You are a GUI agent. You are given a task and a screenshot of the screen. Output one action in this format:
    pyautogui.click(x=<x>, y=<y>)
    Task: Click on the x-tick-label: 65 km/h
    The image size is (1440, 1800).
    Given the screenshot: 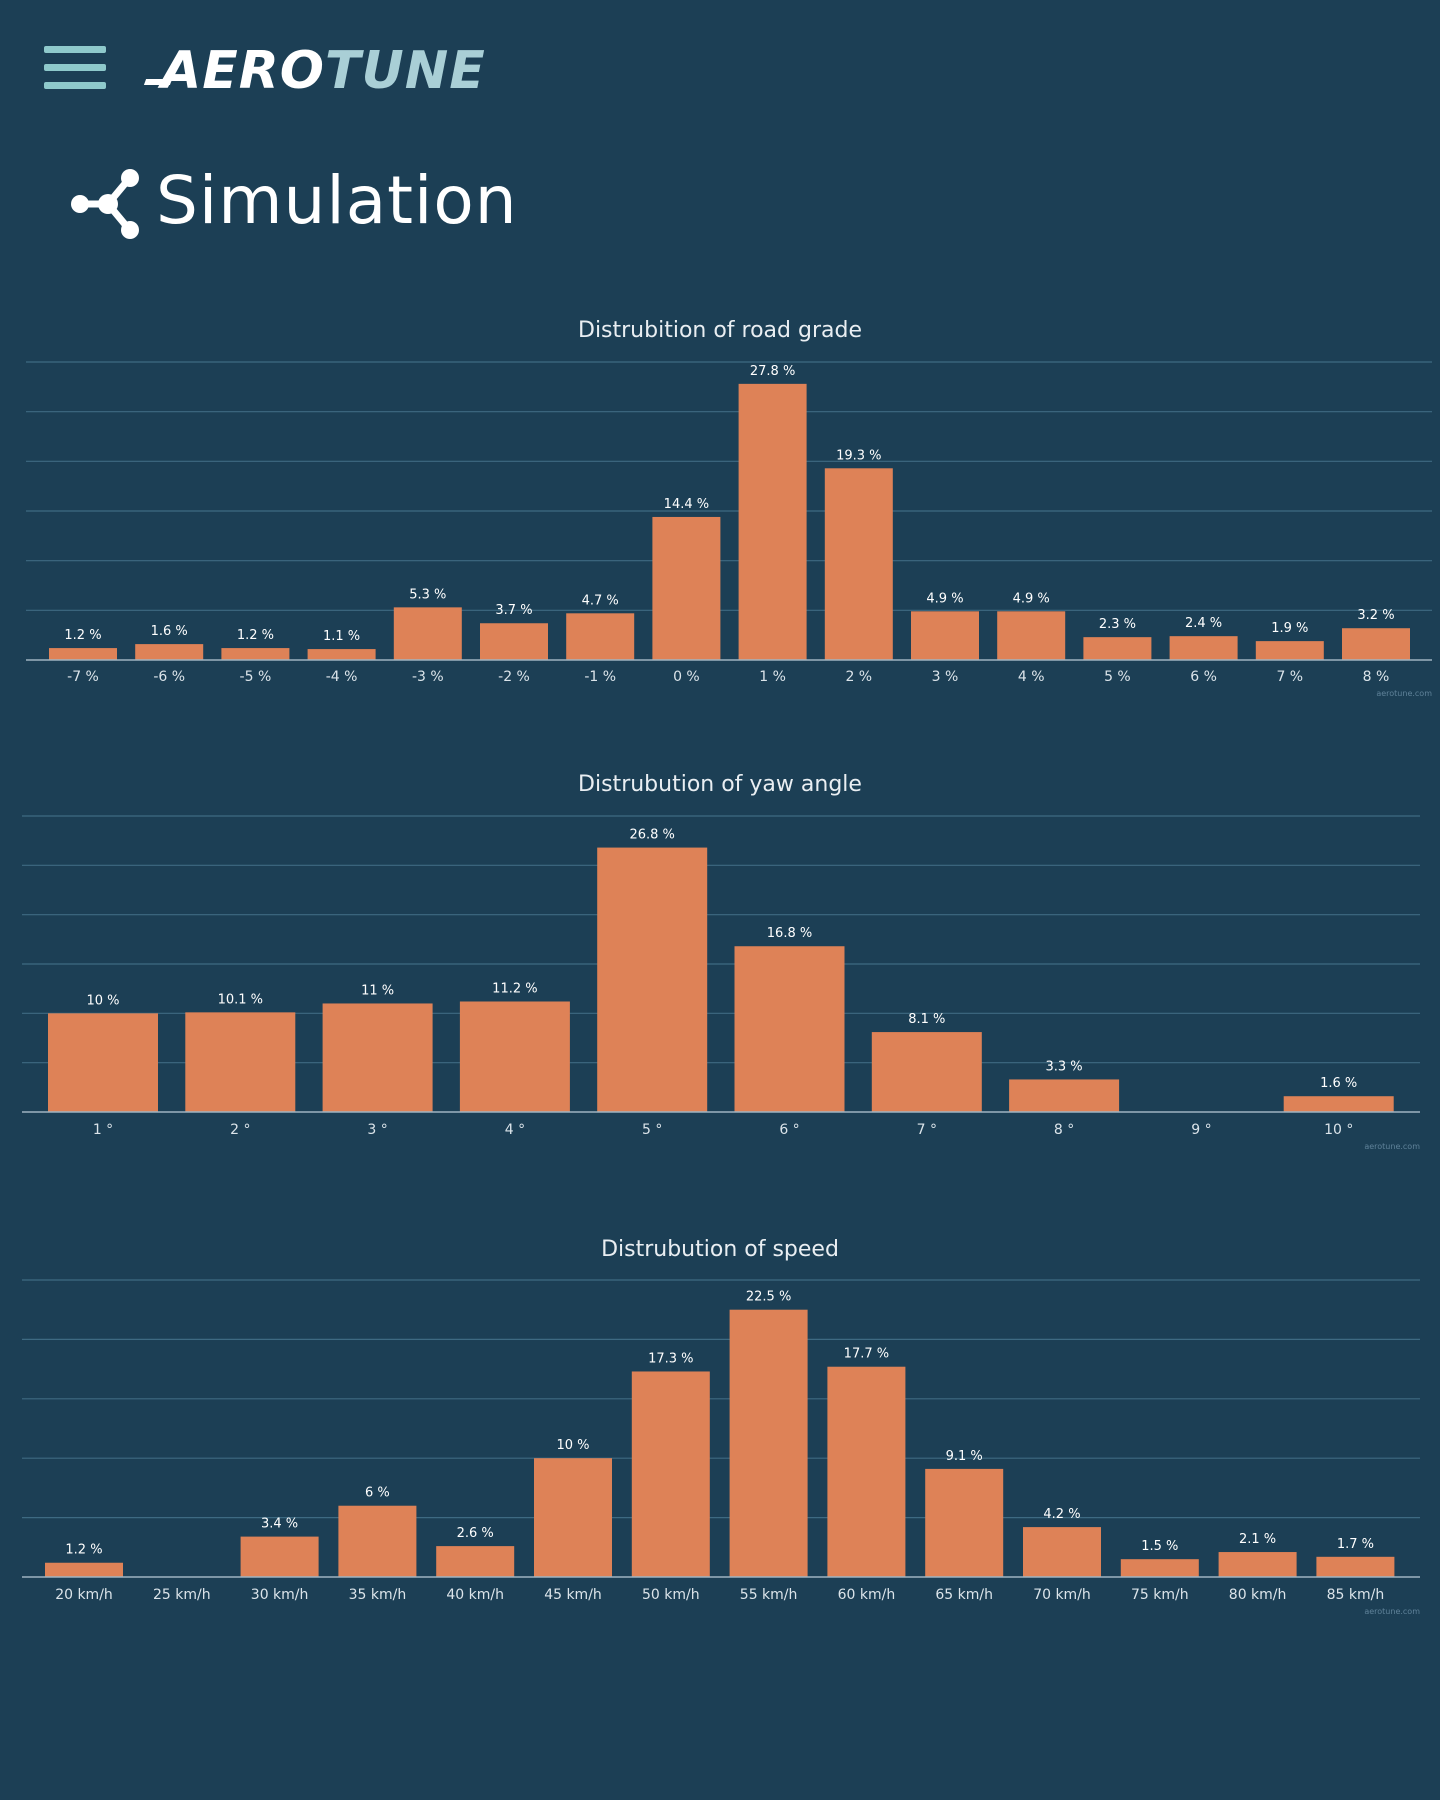 What is the action you would take?
    pyautogui.click(x=964, y=1595)
    